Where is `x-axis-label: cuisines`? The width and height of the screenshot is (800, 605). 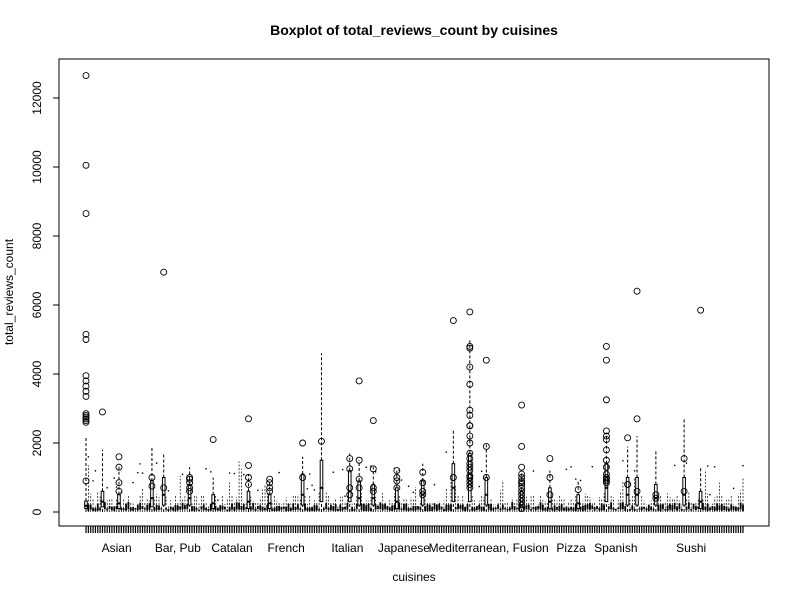
x-axis-label: cuisines is located at coordinates (413, 577).